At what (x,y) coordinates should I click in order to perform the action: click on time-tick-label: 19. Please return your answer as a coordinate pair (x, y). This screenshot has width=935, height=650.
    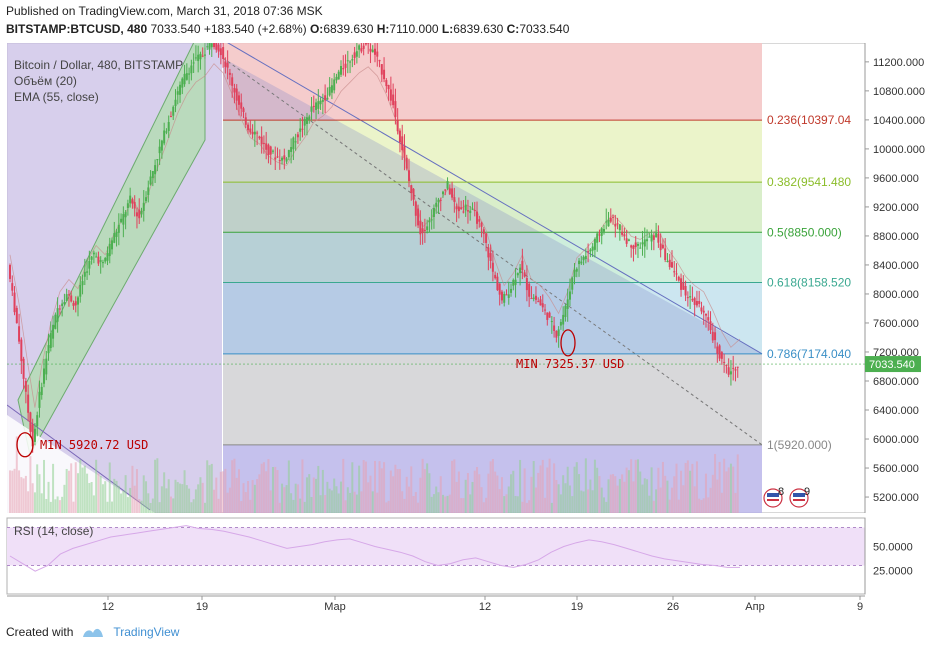
    Looking at the image, I should click on (202, 607).